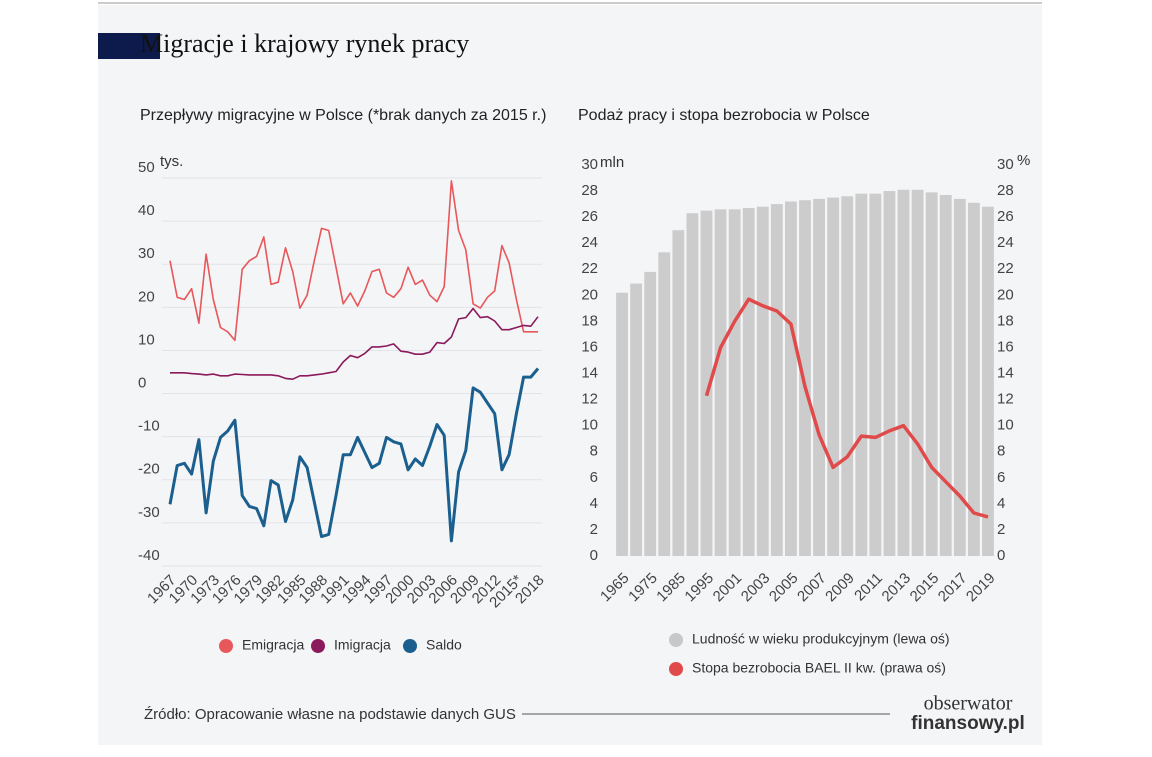  What do you see at coordinates (1005, 320) in the screenshot?
I see `y2-tick-label: 18` at bounding box center [1005, 320].